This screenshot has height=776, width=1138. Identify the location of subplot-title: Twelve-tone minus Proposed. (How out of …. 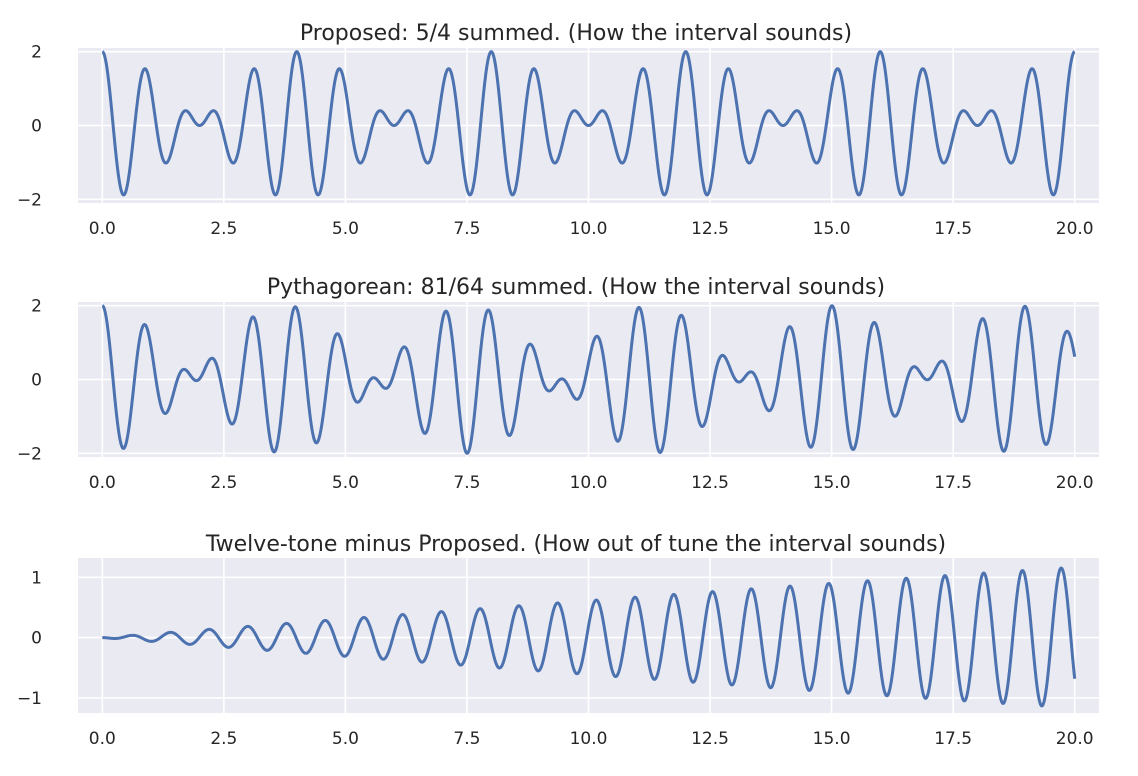
(575, 544).